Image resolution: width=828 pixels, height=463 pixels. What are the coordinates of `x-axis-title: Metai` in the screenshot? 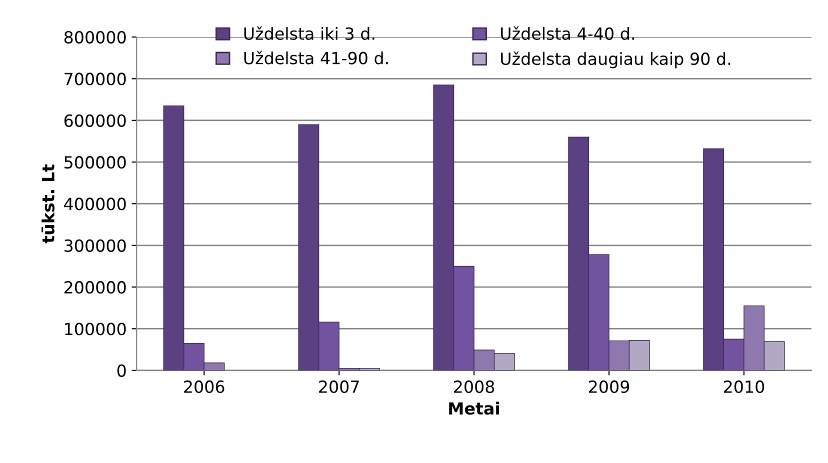 It's located at (474, 408).